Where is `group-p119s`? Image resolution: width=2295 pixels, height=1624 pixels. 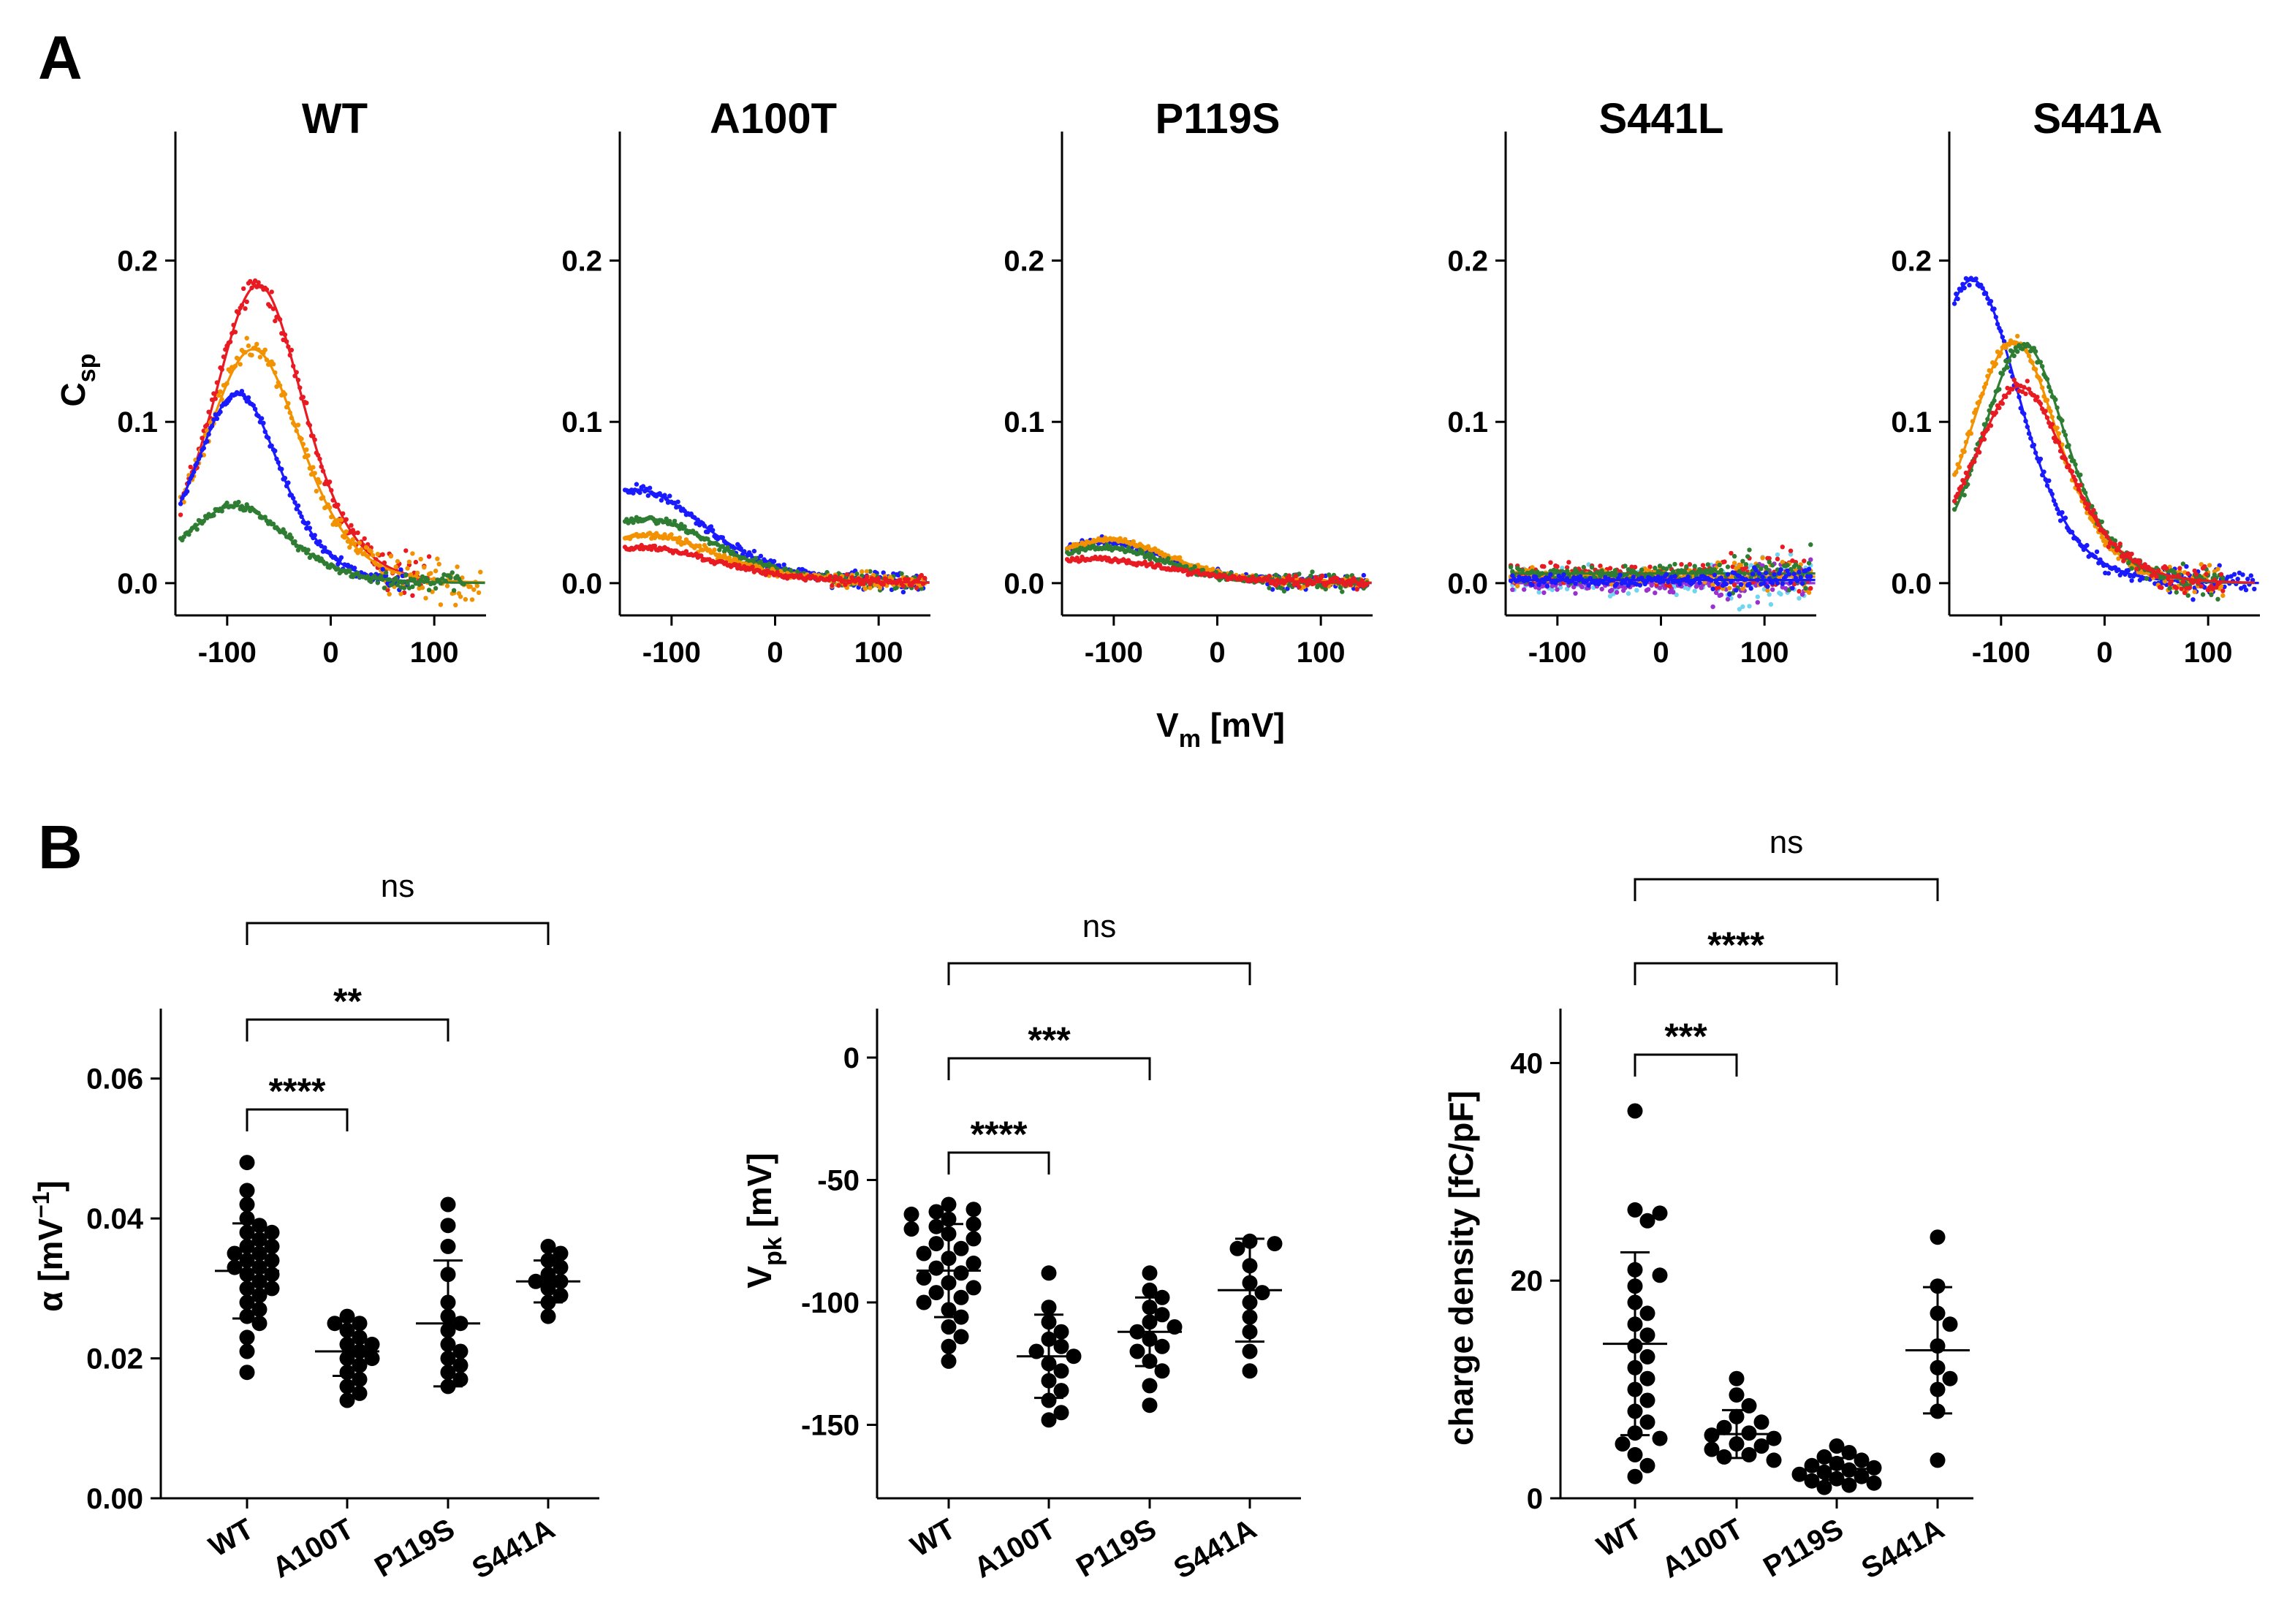 group-p119s is located at coordinates (1150, 1339).